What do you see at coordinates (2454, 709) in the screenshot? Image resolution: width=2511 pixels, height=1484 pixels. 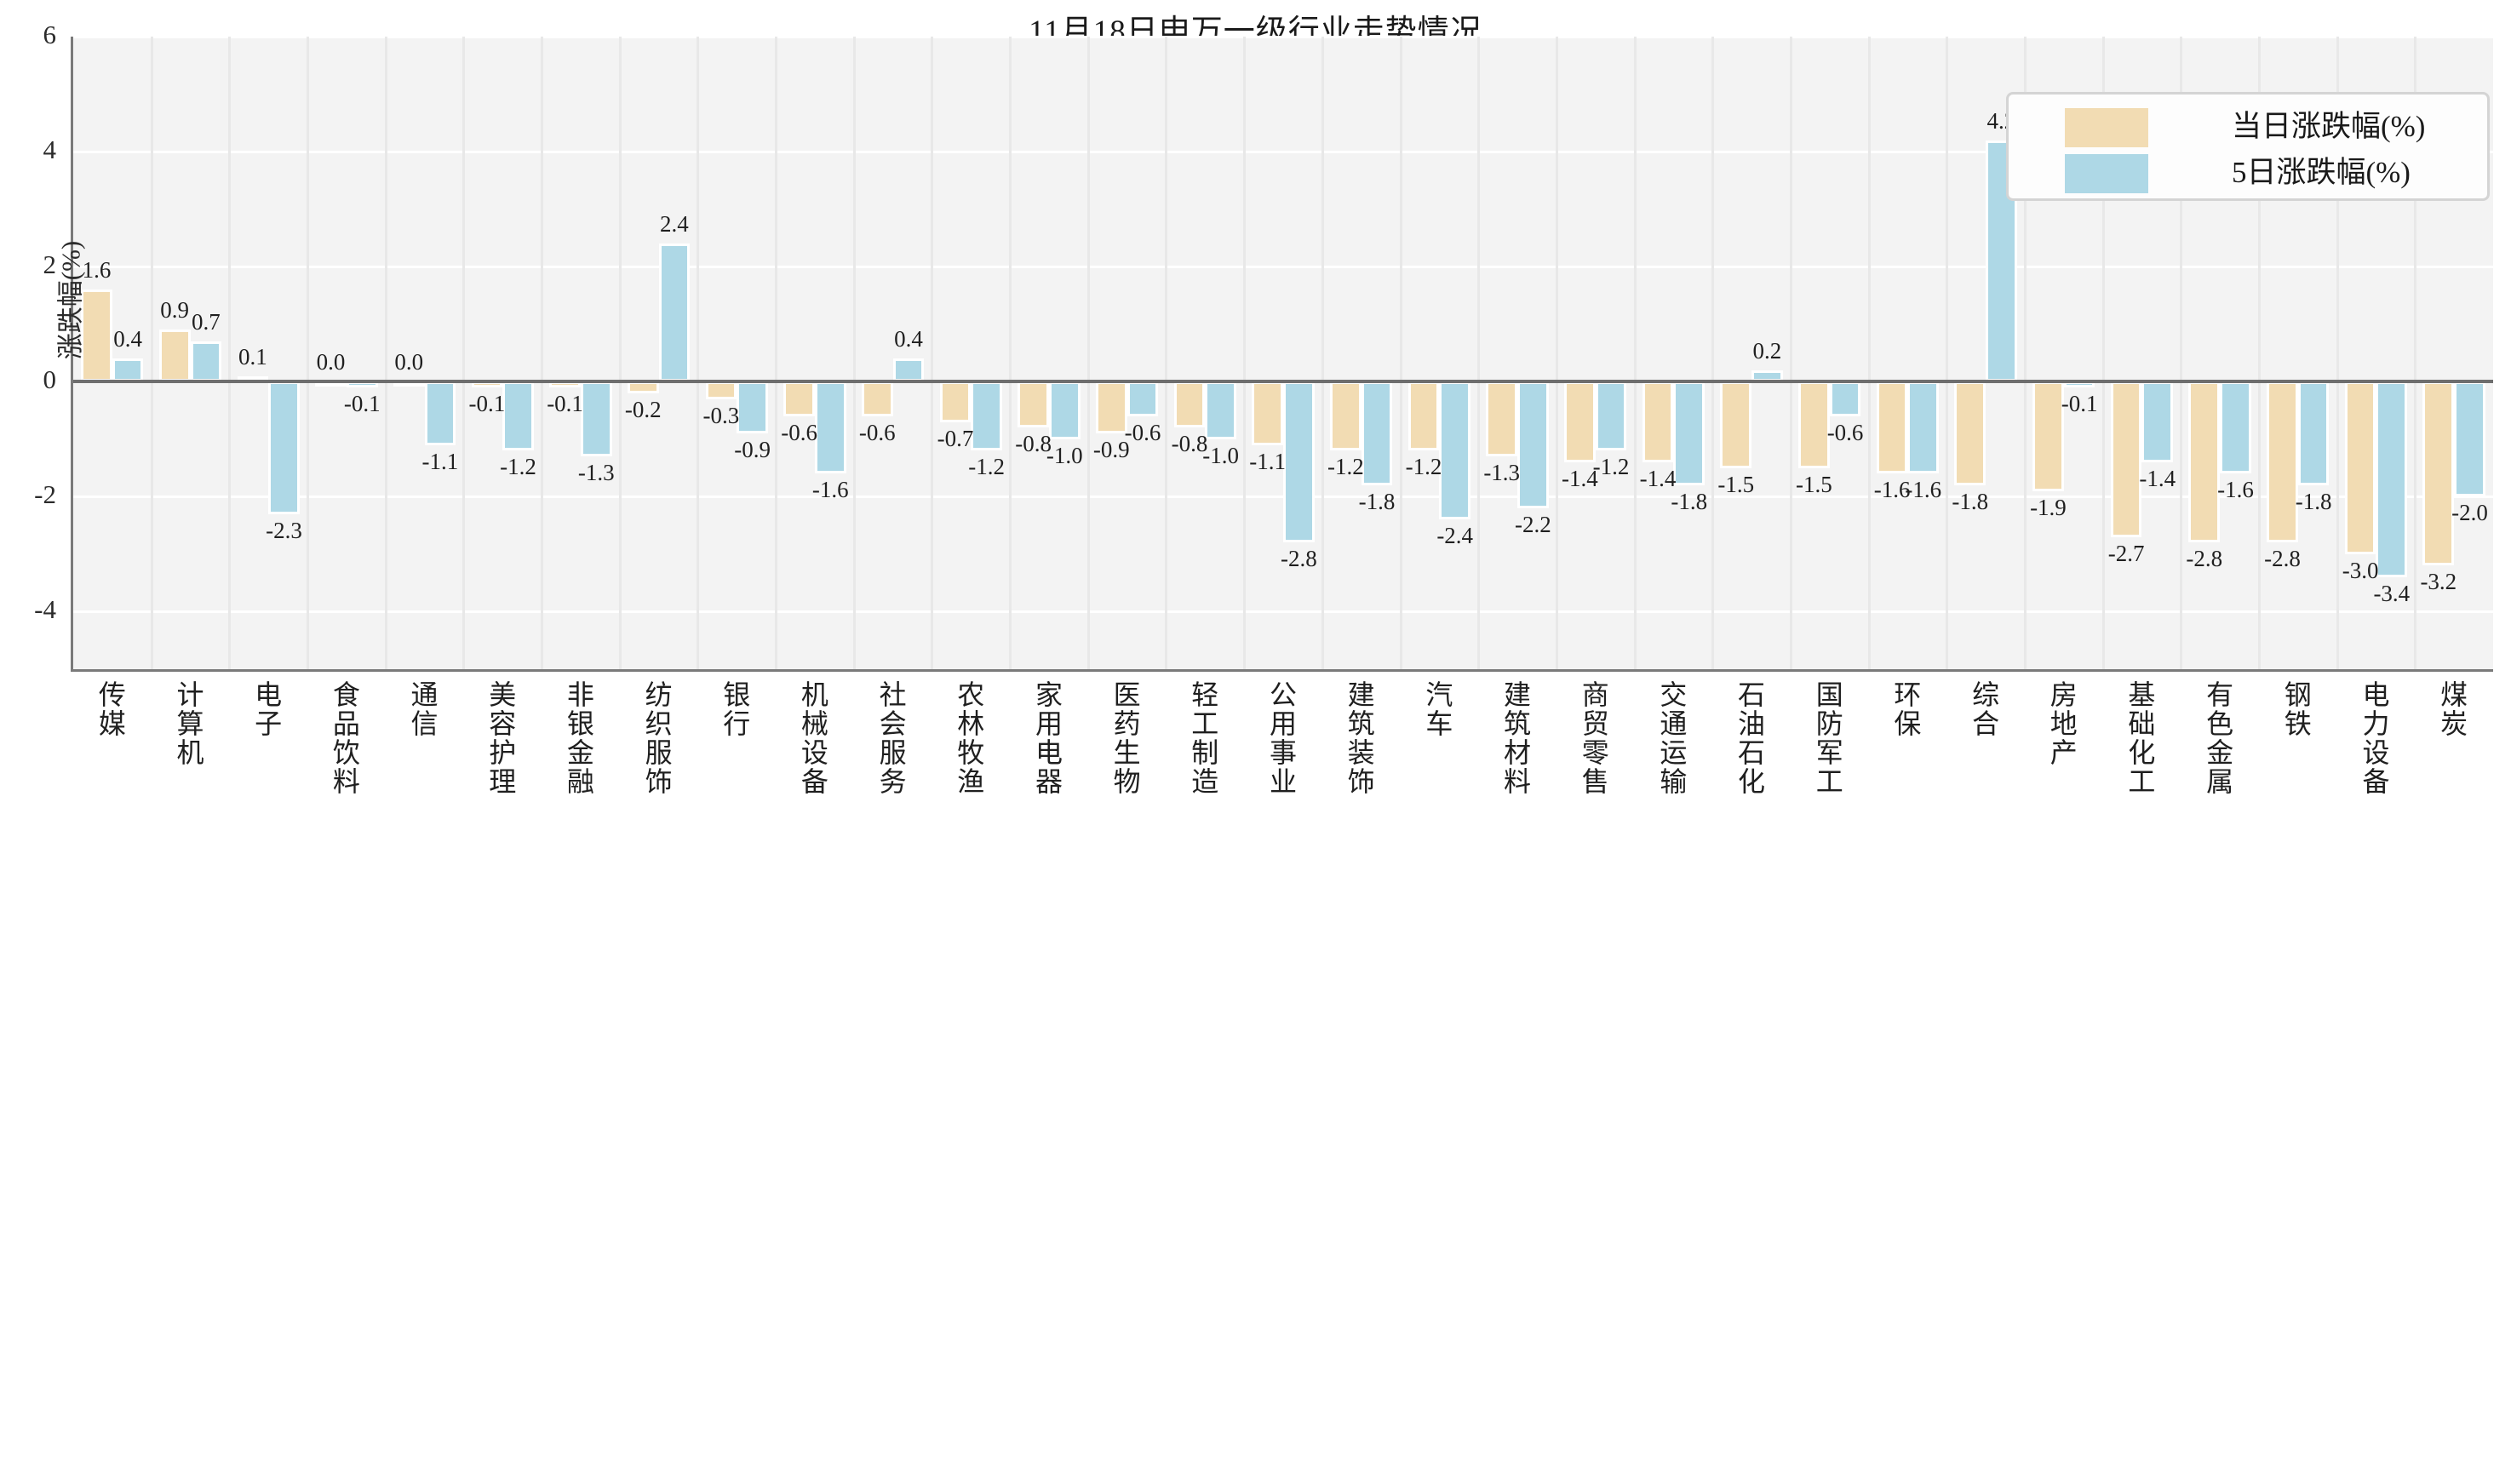 I see `x-tick-煤炭: 煤 炭` at bounding box center [2454, 709].